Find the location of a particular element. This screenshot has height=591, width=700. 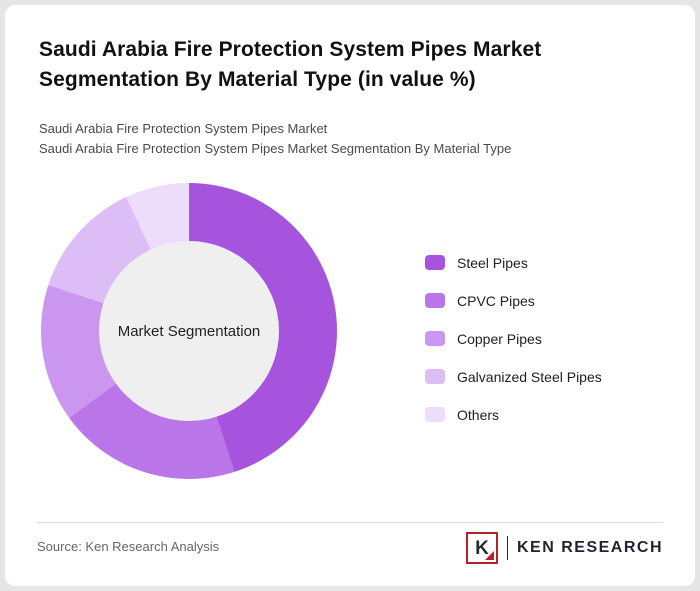

logo-k-mark: K is located at coordinates (481, 548).